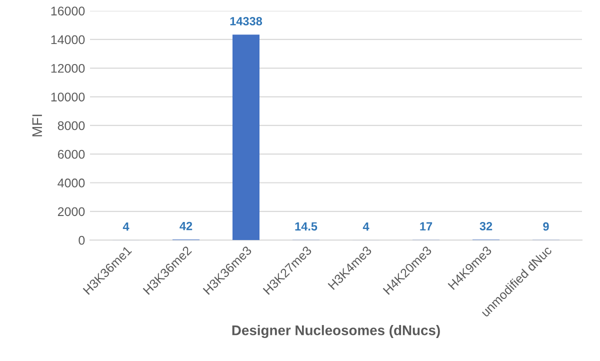 The image size is (600, 361). What do you see at coordinates (68, 39) in the screenshot?
I see `y-tick-label: 14000` at bounding box center [68, 39].